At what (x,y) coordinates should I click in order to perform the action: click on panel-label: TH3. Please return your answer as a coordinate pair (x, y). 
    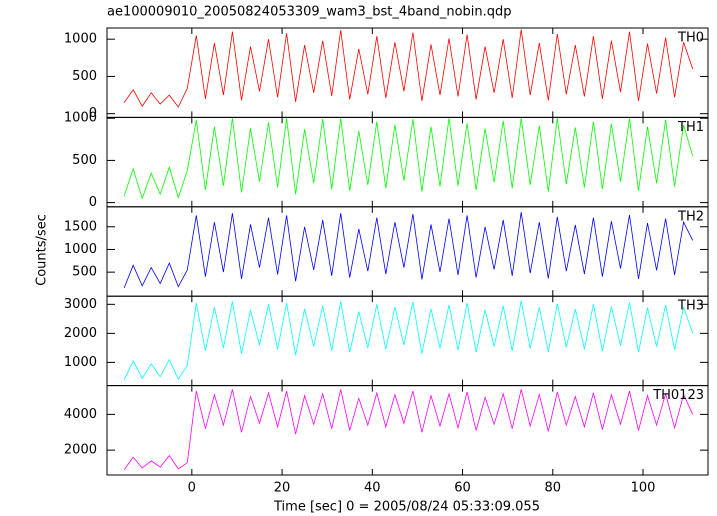
    Looking at the image, I should click on (690, 306).